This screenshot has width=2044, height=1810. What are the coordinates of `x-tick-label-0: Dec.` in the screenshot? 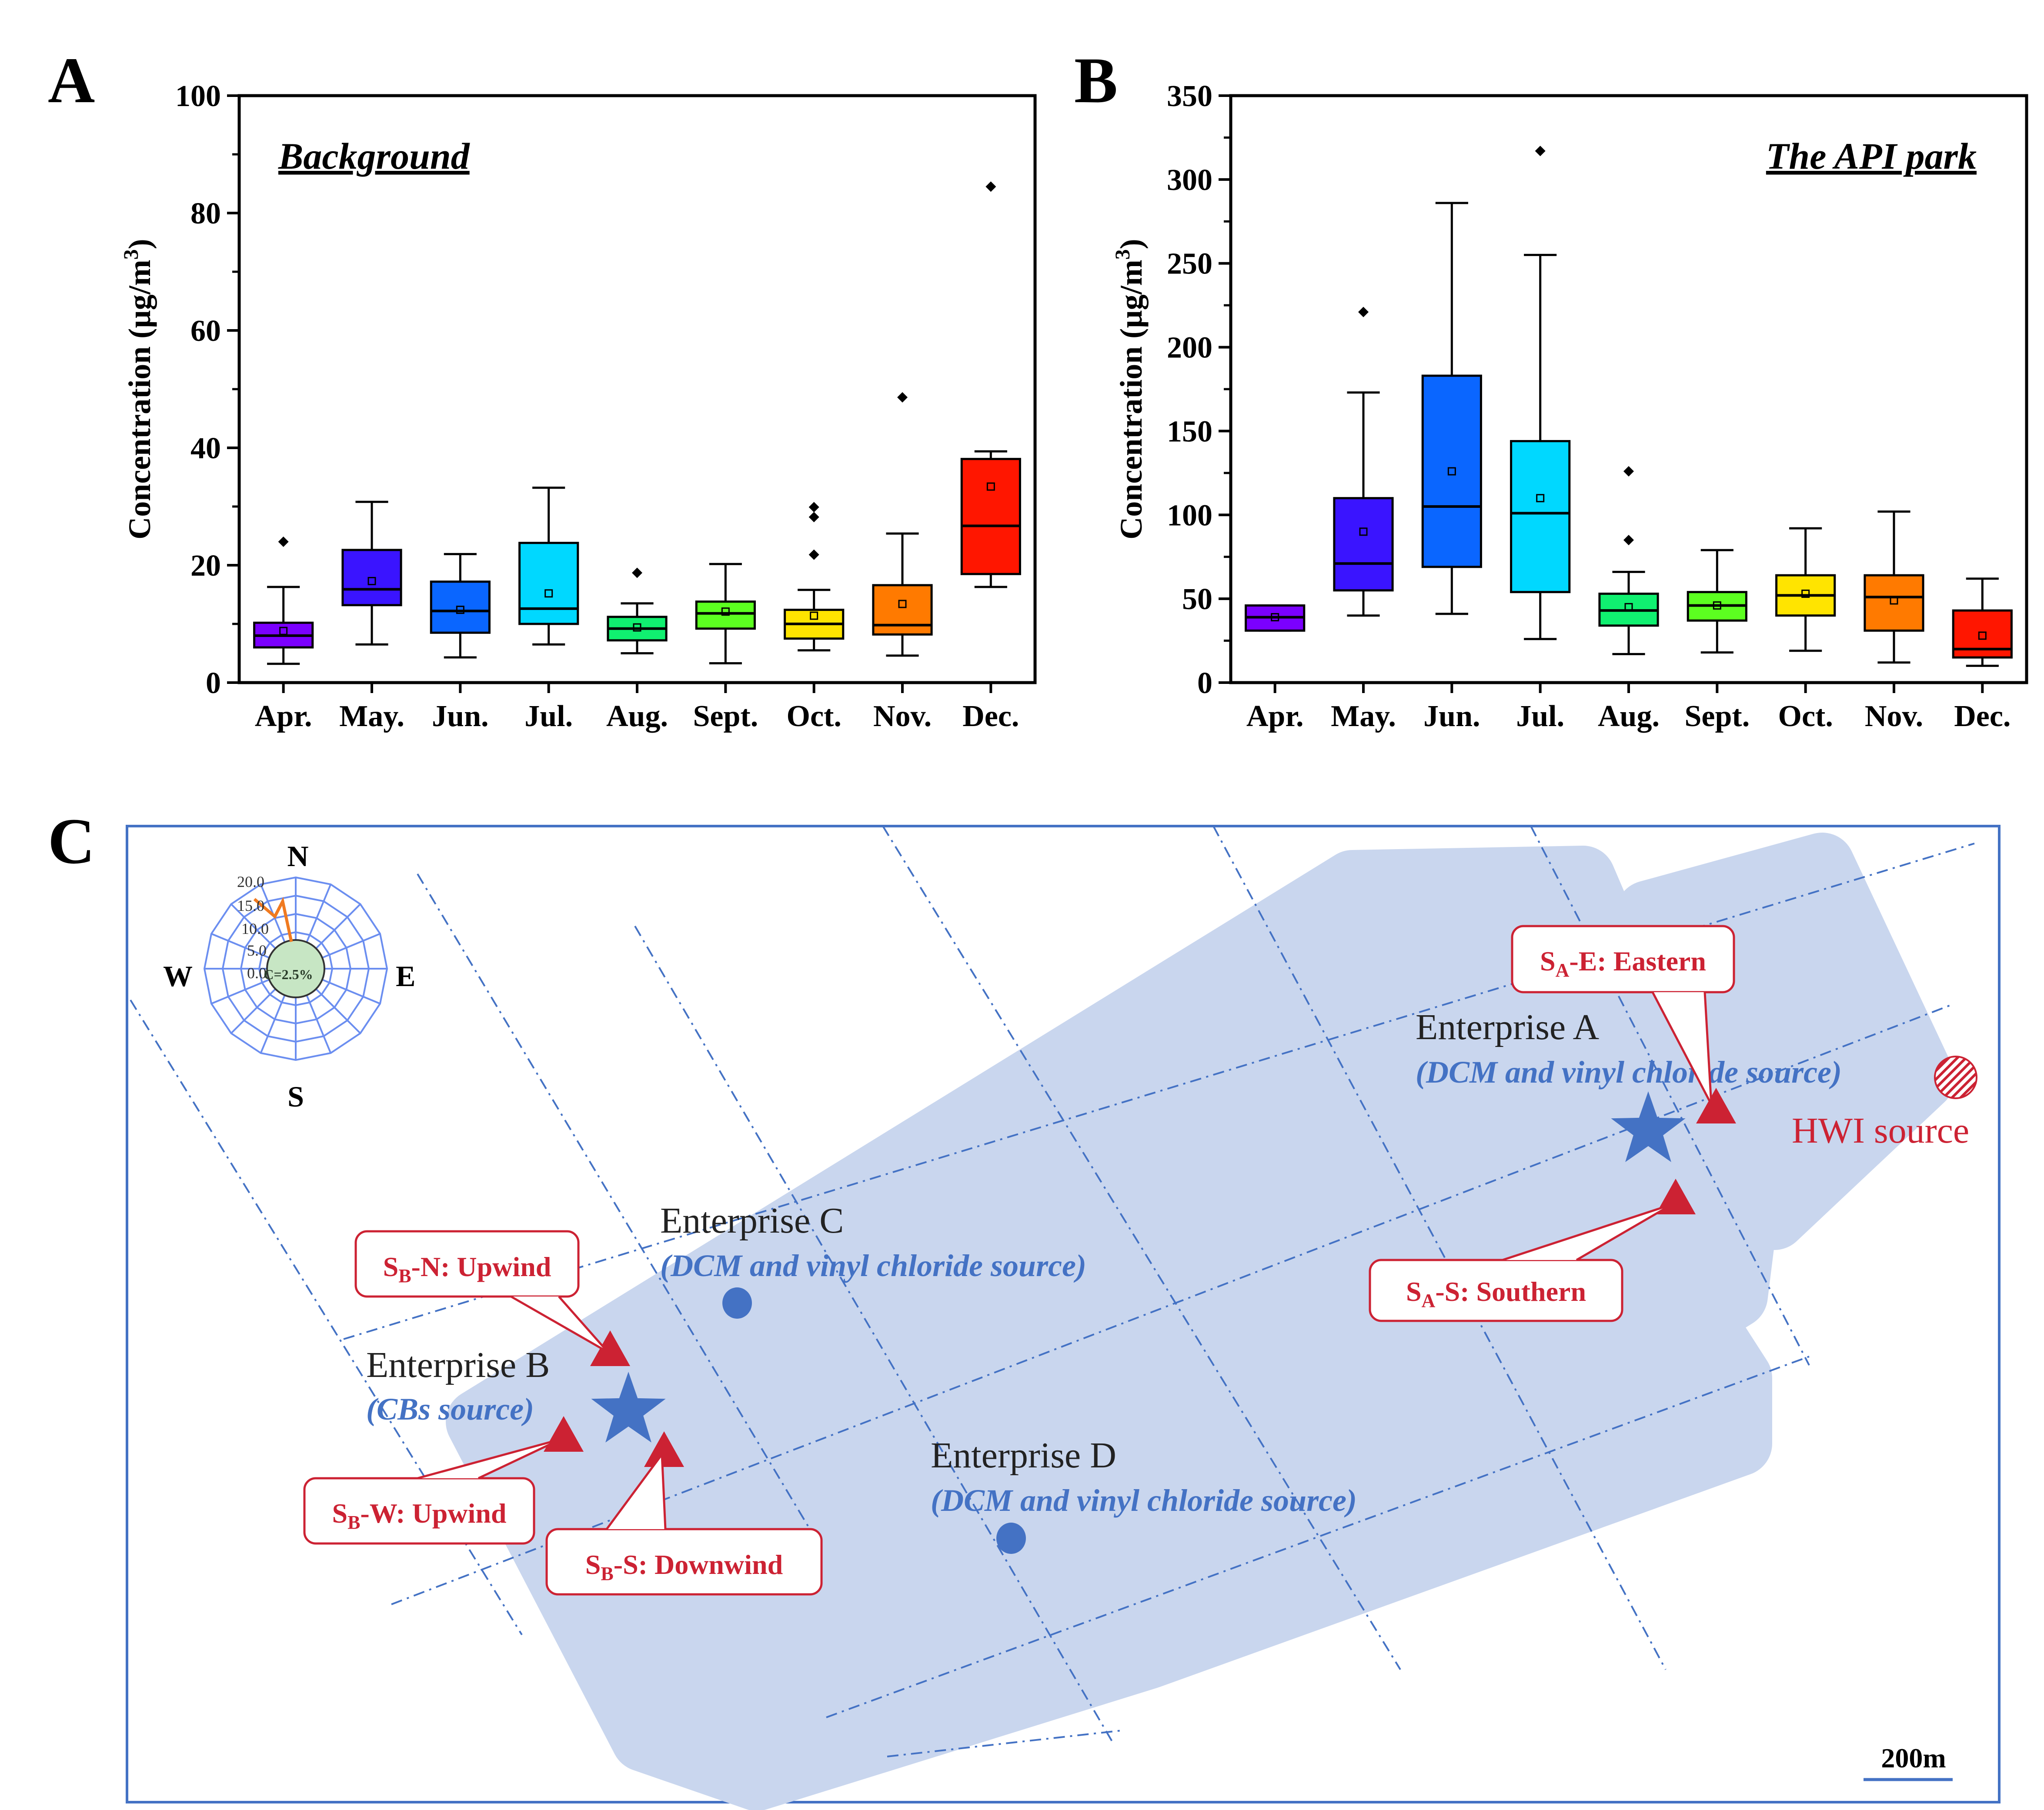 It's located at (990, 716).